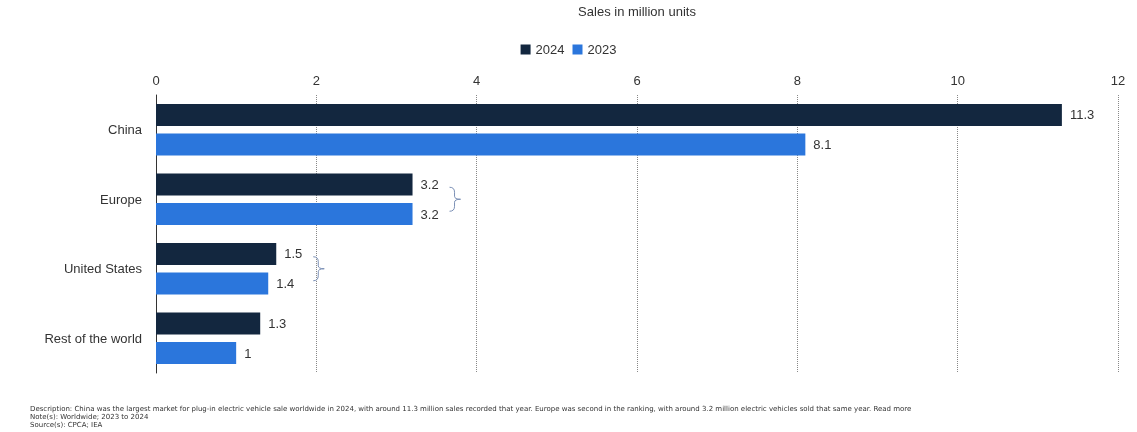 The height and width of the screenshot is (432, 1137). Describe the element at coordinates (316, 80) in the screenshot. I see `x-tick-label: 2` at that location.